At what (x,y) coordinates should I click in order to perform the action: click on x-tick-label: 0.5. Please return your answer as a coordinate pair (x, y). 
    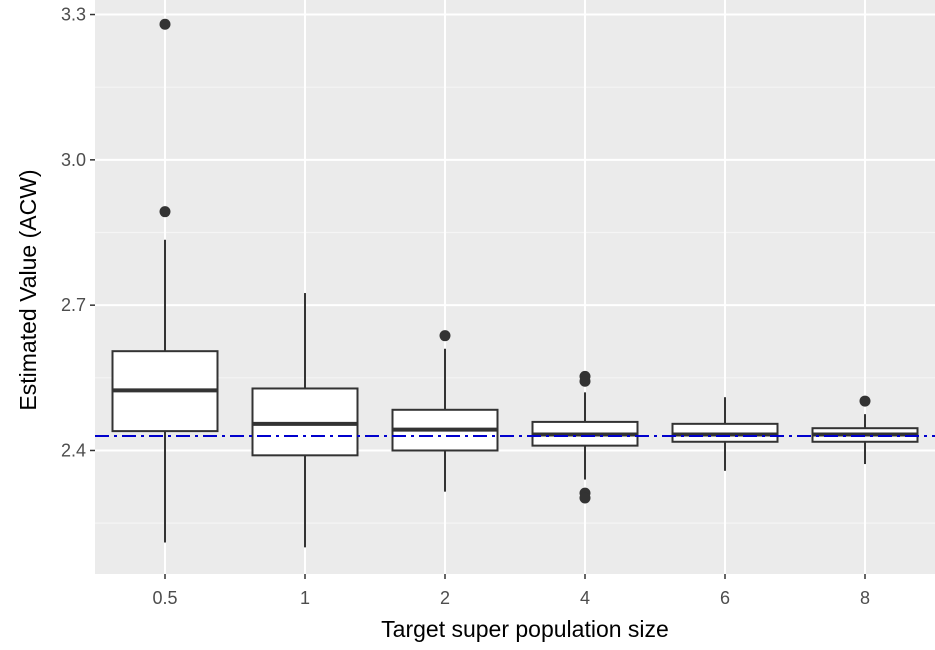
    Looking at the image, I should click on (164, 598).